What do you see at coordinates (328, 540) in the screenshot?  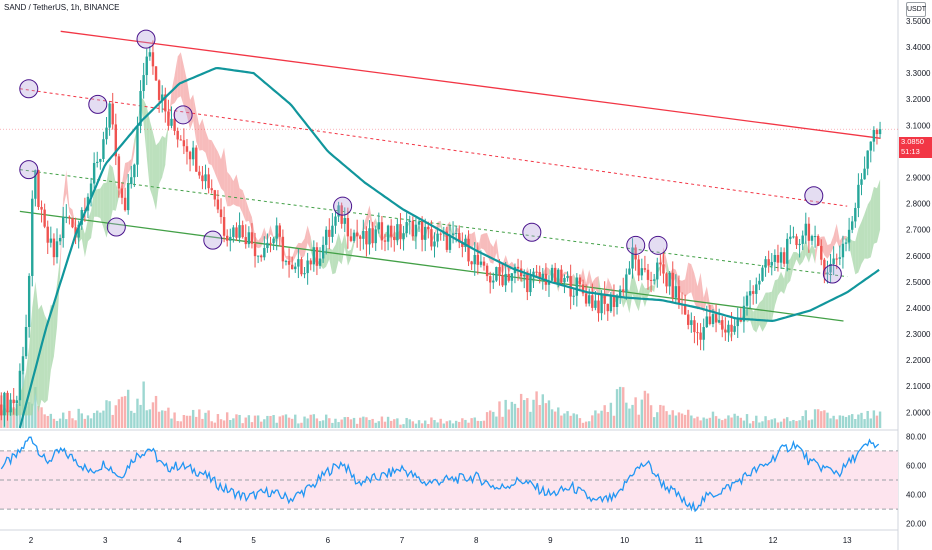 I see `time-tick-label: 6` at bounding box center [328, 540].